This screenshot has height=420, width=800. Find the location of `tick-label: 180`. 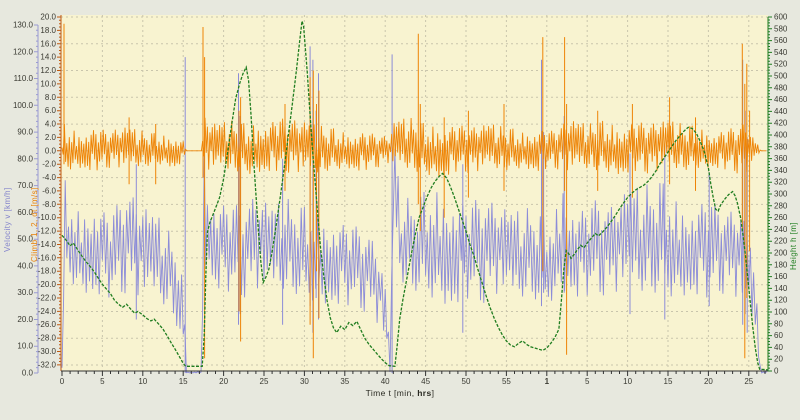

tick-label: 180 is located at coordinates (781, 264).